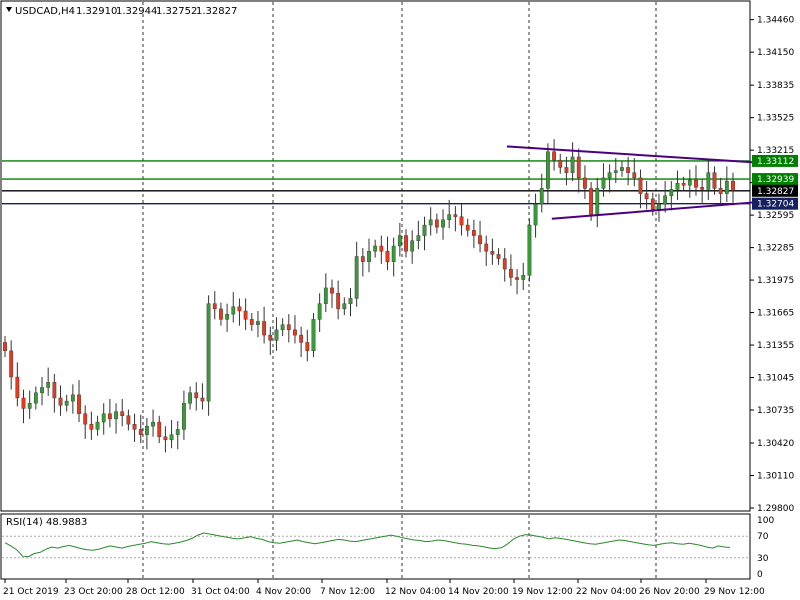  Describe the element at coordinates (93, 592) in the screenshot. I see `x-tick-label: 23 Oct 20:00` at that location.